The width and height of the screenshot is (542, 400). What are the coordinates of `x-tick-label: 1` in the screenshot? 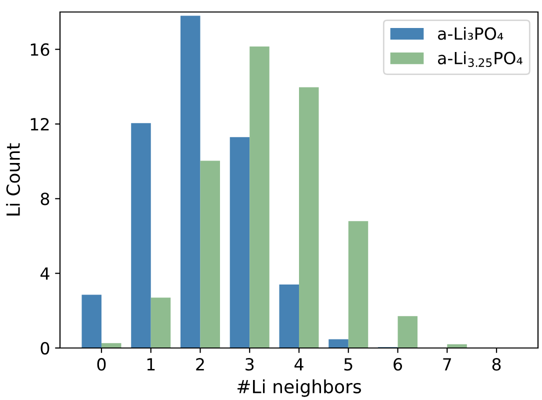 It's located at (151, 364).